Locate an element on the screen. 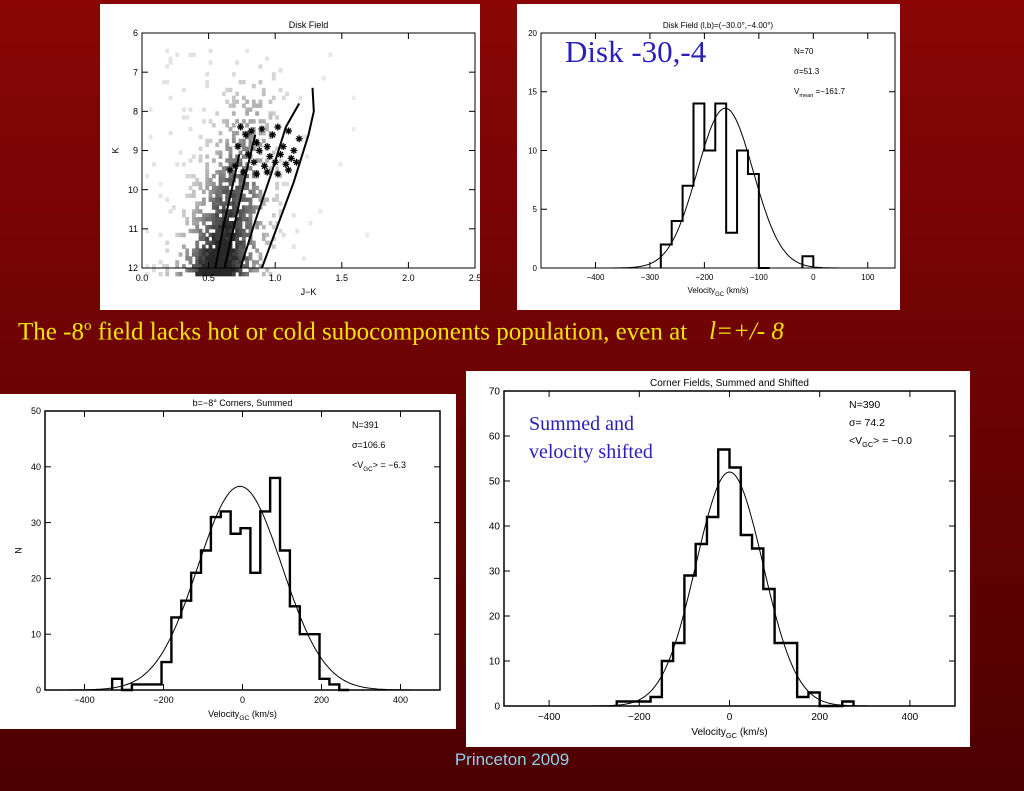 This screenshot has width=1024, height=791. caption-superscript: o is located at coordinates (87, 326).